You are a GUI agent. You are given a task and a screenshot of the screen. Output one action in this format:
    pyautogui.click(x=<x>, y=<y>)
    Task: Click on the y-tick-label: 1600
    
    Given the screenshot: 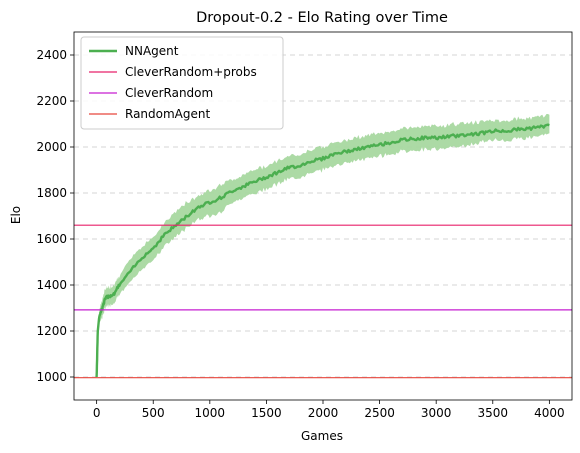 What is the action you would take?
    pyautogui.click(x=51, y=239)
    